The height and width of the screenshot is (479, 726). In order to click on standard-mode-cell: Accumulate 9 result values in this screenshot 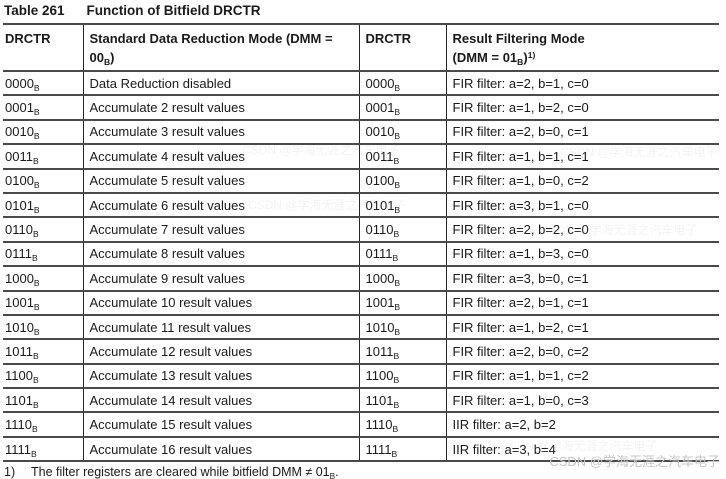, I will do `click(220, 278)`.